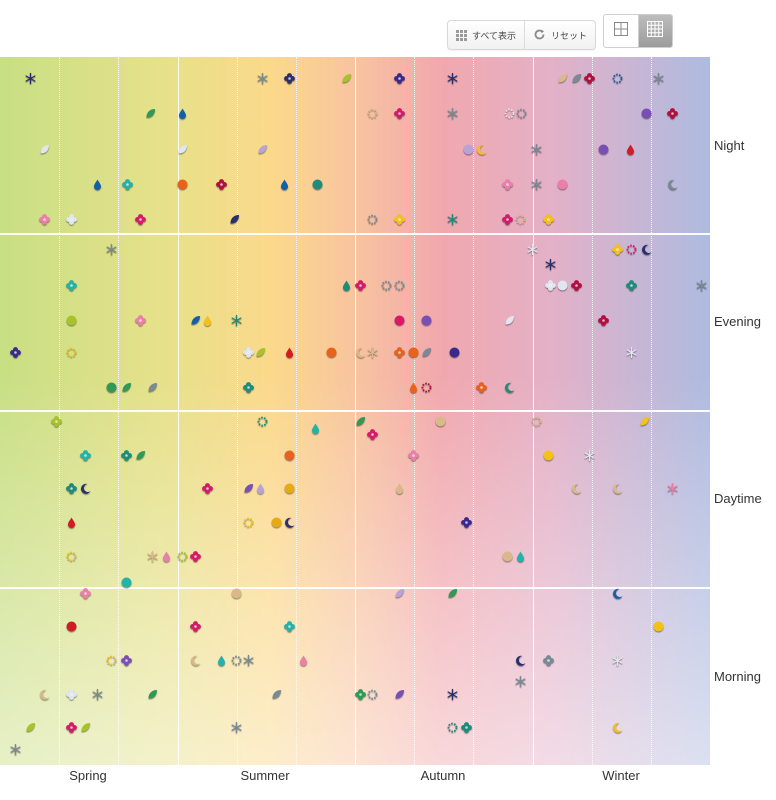  I want to click on reset-button: リセット, so click(559, 35).